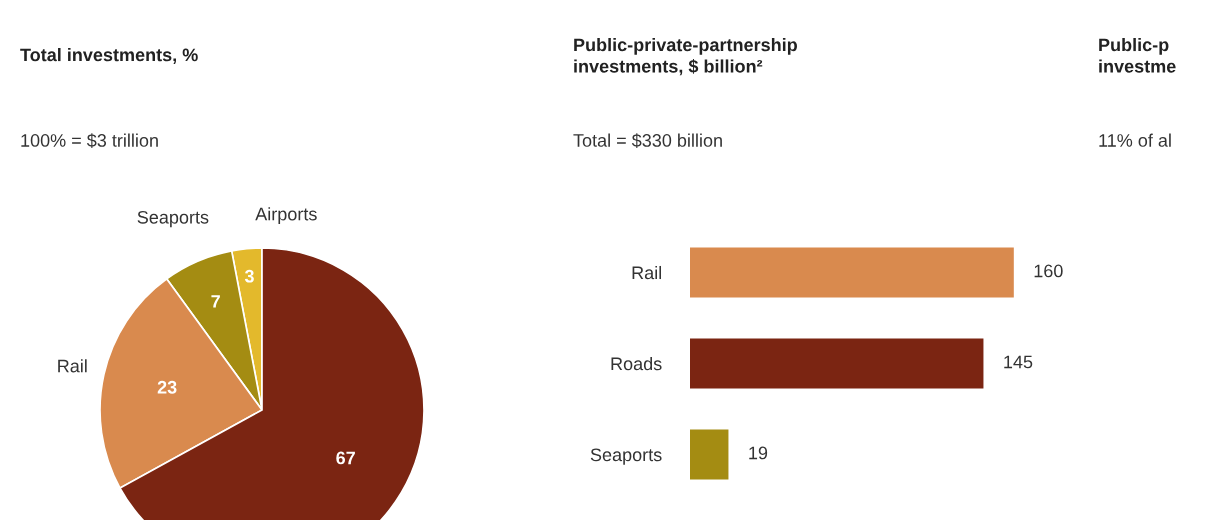 The height and width of the screenshot is (520, 1212). Describe the element at coordinates (89, 140) in the screenshot. I see `chart-subtitle: 100% = $3 trillion` at that location.